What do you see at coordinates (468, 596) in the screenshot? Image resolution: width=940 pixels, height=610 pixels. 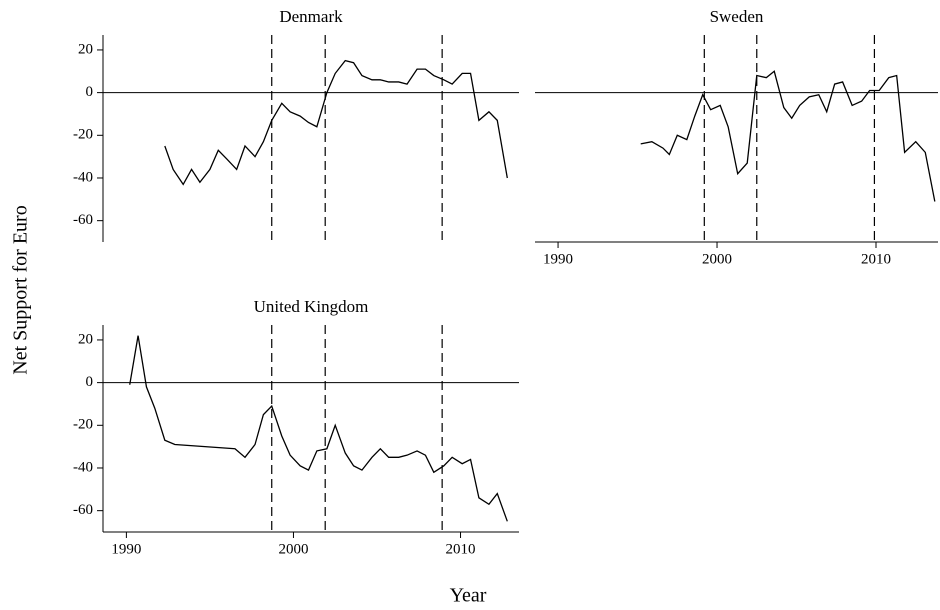 I see `x-axis-label: Year` at bounding box center [468, 596].